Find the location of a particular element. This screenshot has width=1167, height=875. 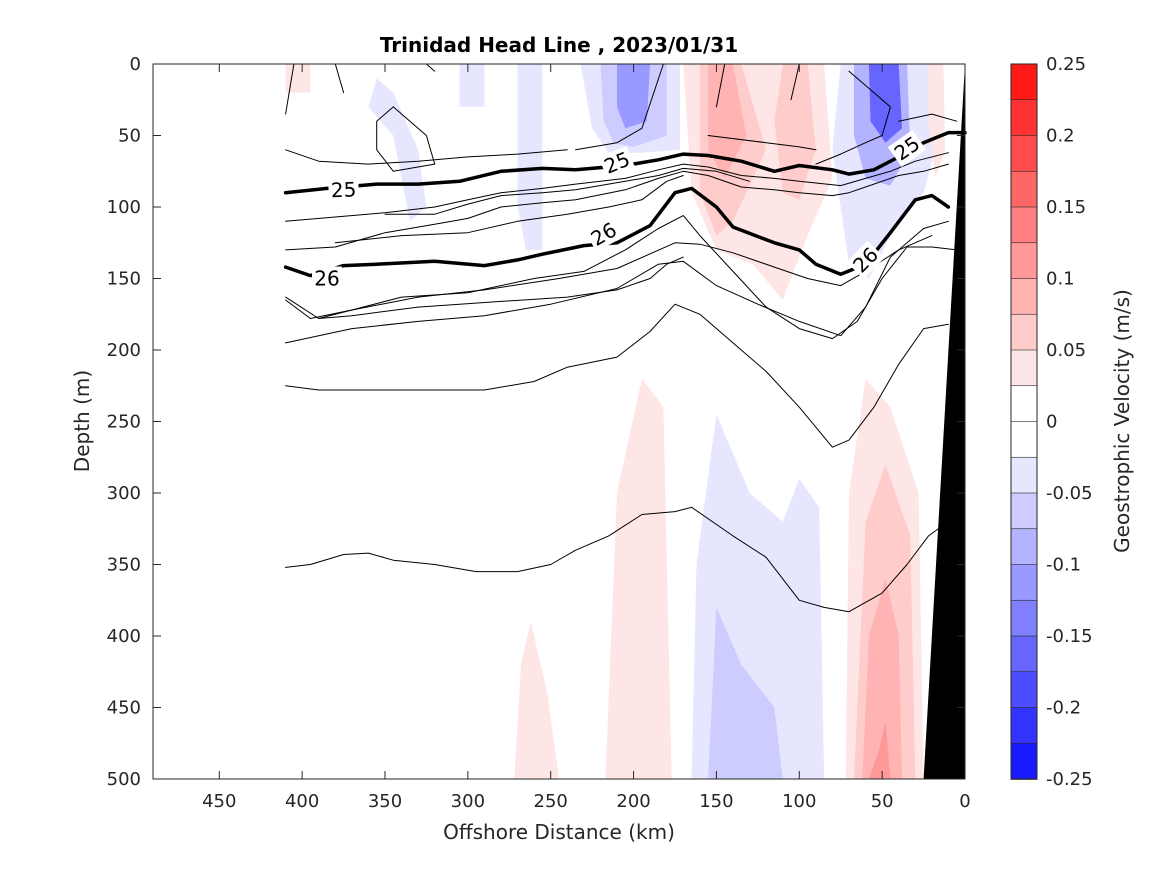

colorbar-label: Geostrophic Velocity (m/s) is located at coordinates (1122, 421).